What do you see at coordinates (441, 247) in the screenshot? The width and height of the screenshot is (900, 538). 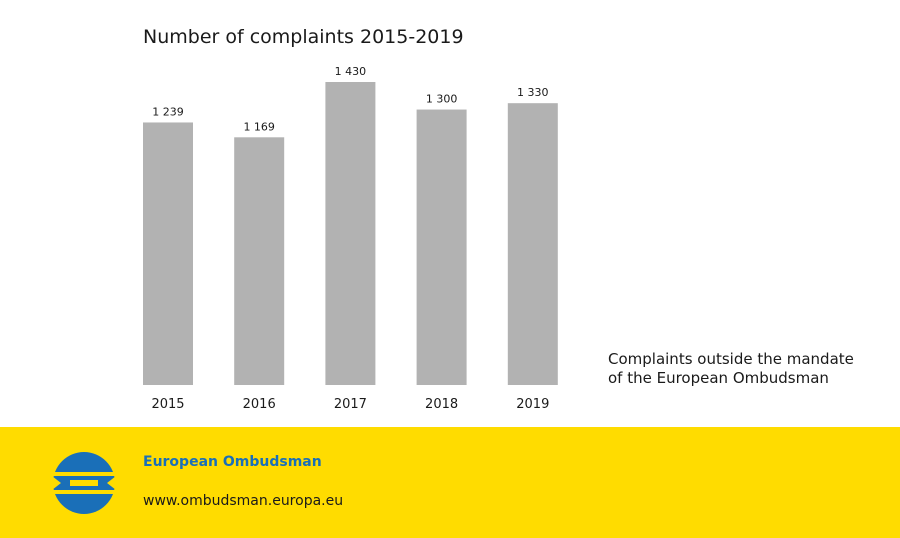 I see `bar-2018` at bounding box center [441, 247].